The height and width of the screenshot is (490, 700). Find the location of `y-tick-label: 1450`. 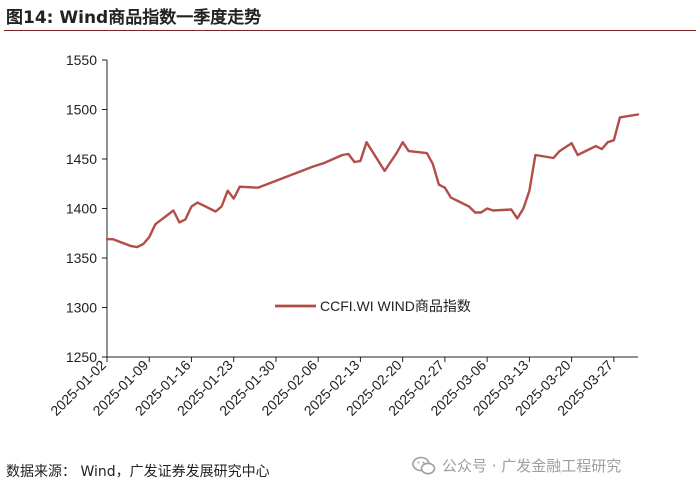

y-tick-label: 1450 is located at coordinates (81, 159).